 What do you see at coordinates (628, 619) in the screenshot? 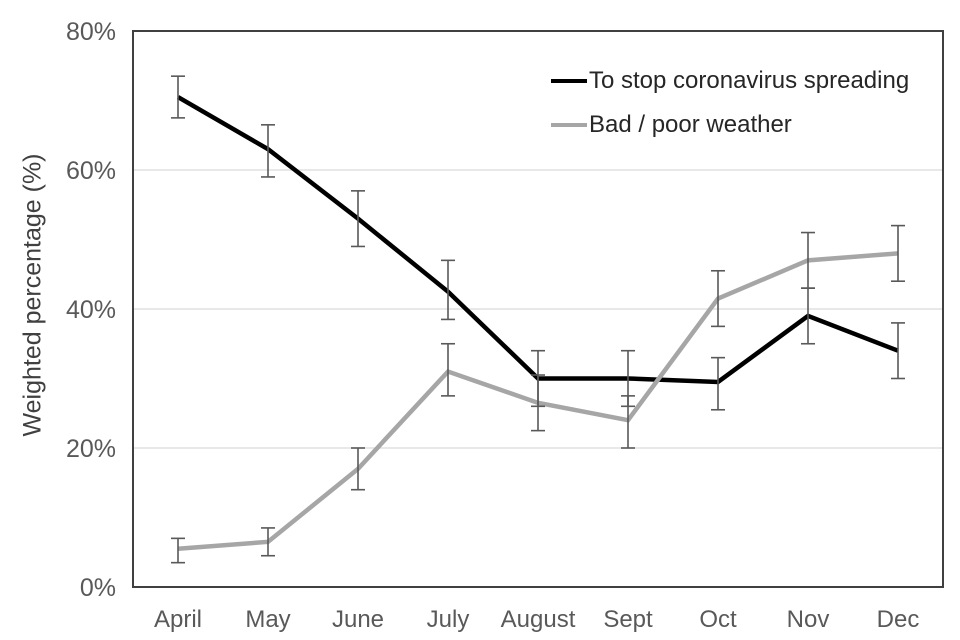
I see `x-tick-label: Sept` at bounding box center [628, 619].